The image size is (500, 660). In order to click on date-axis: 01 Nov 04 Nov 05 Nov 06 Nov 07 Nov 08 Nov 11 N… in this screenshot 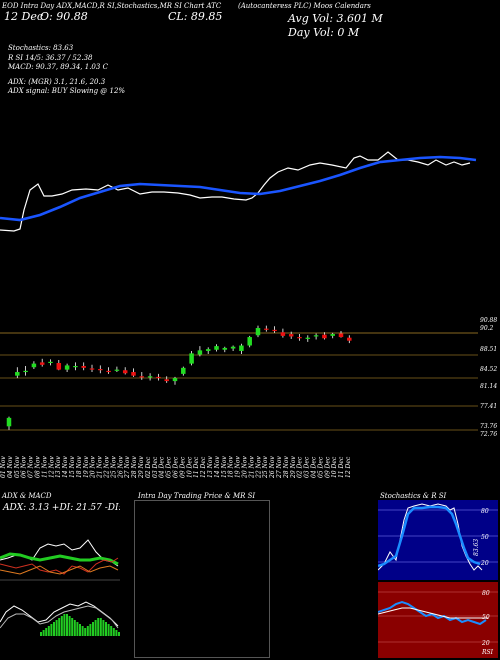, I will do `click(176, 467)`.